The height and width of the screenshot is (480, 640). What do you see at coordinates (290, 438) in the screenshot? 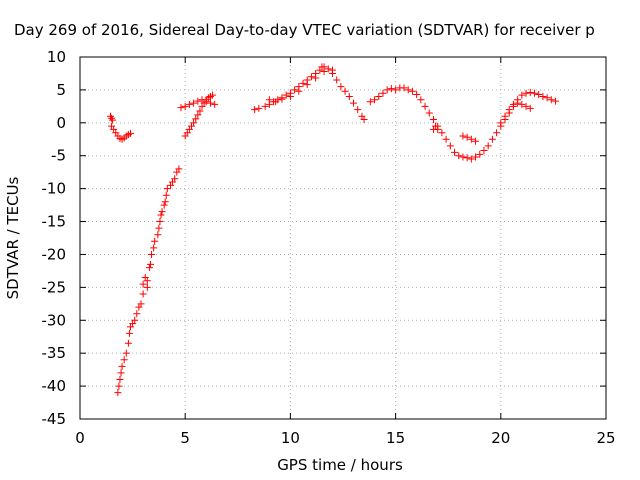
I see `x-tick-label: 10` at bounding box center [290, 438].